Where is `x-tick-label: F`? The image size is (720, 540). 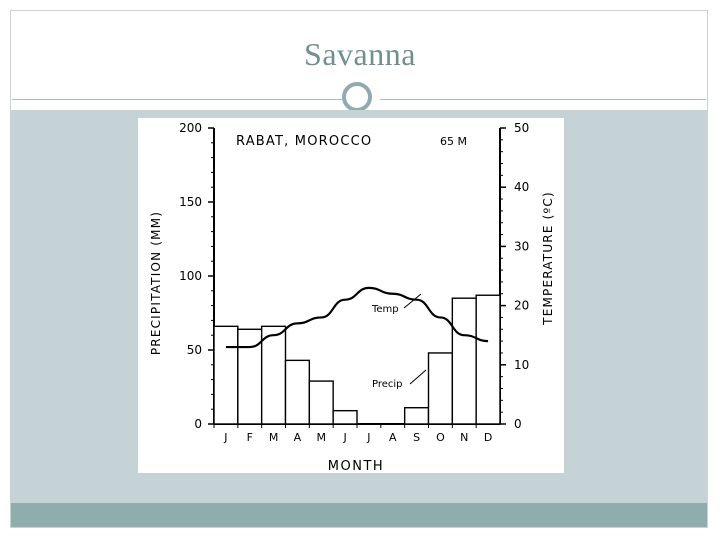
x-tick-label: F is located at coordinates (250, 437).